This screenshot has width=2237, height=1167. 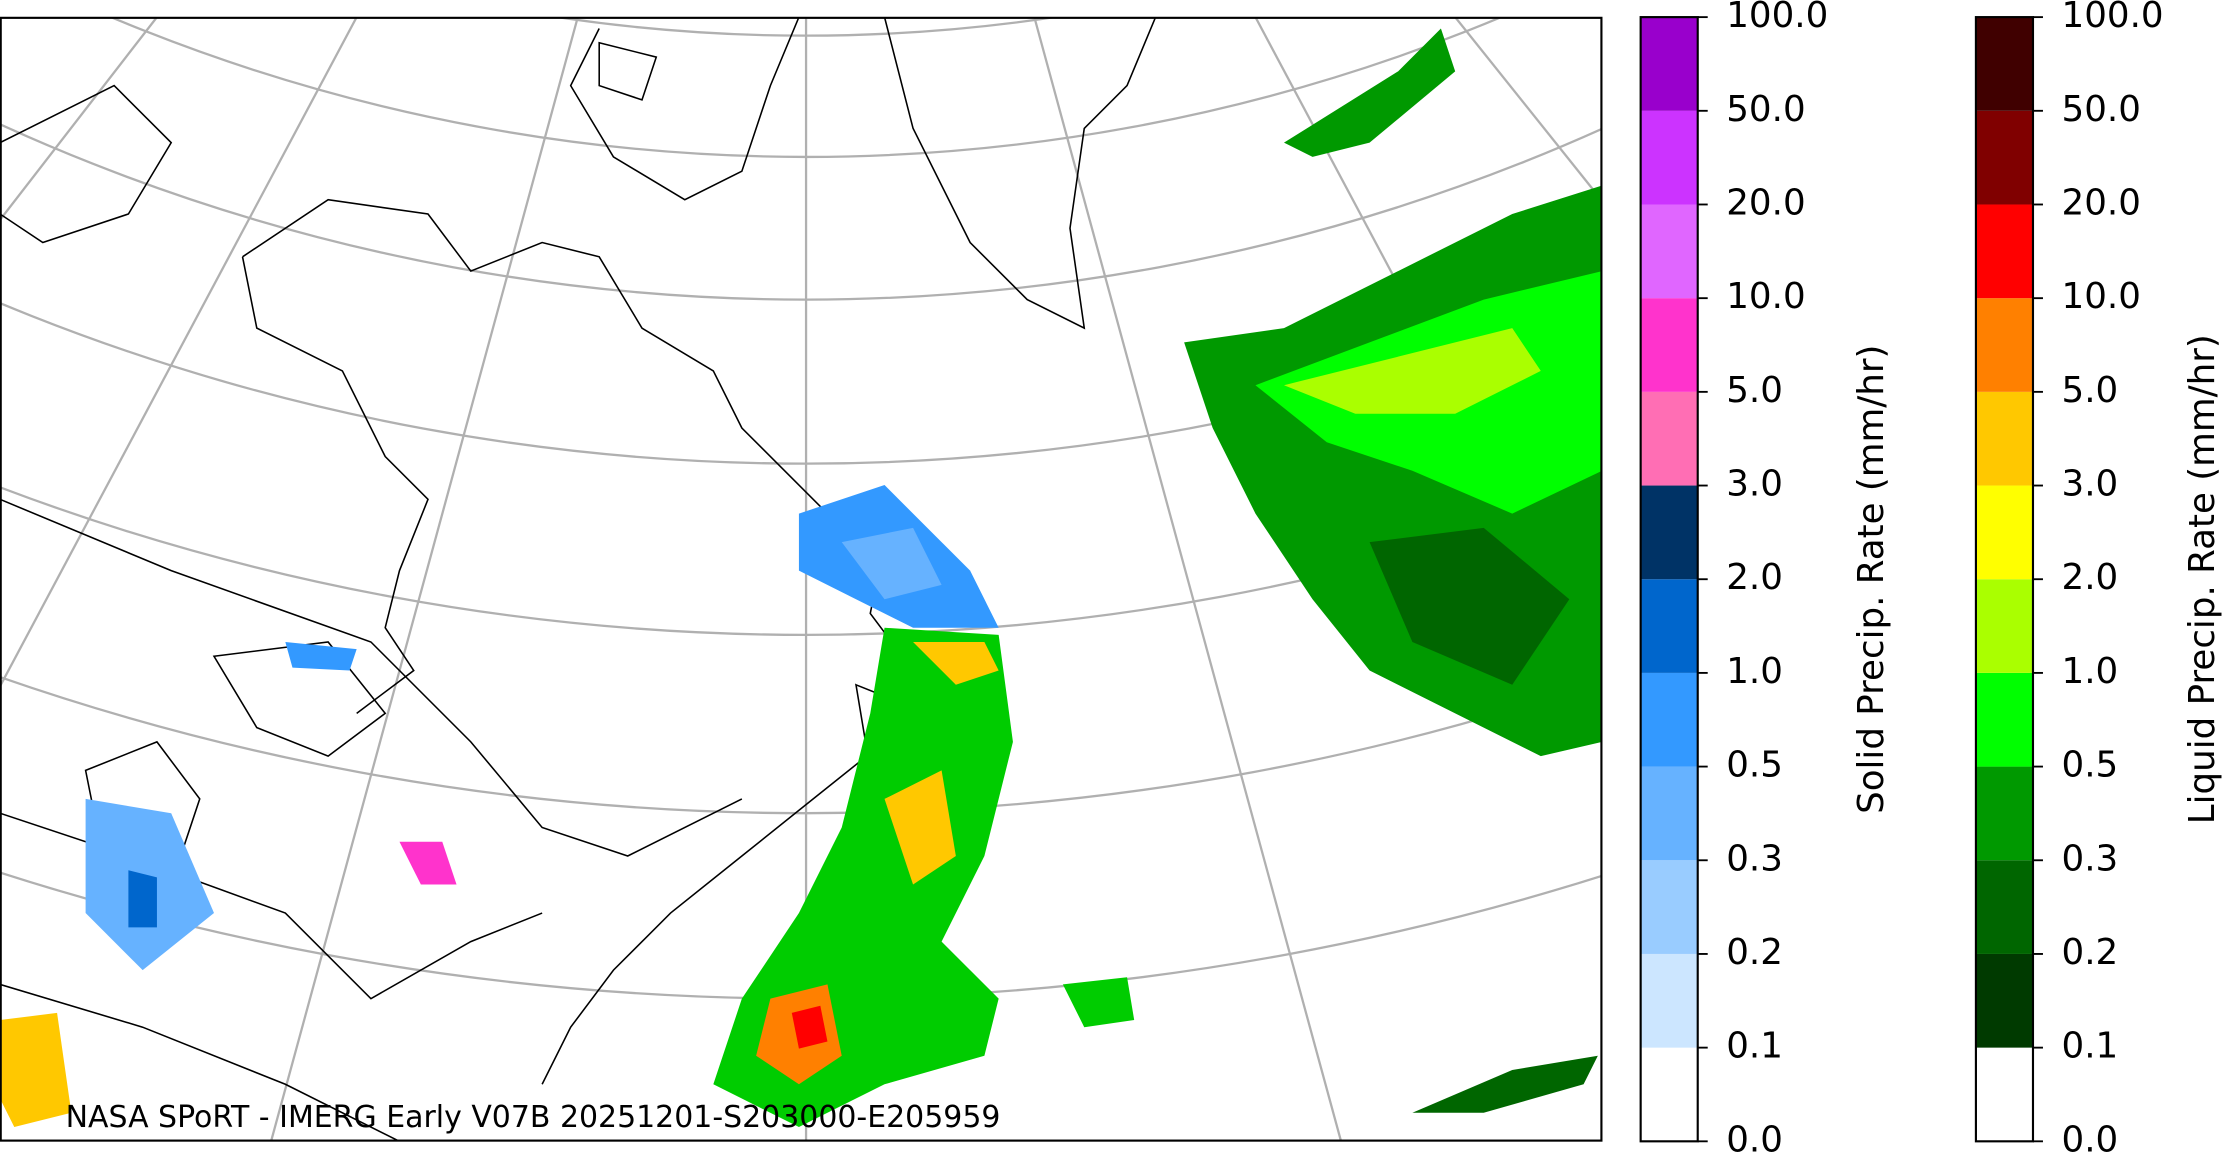 What do you see at coordinates (1871, 579) in the screenshot?
I see `colorbar-label: Solid Precip. Rate (mm/hr)` at bounding box center [1871, 579].